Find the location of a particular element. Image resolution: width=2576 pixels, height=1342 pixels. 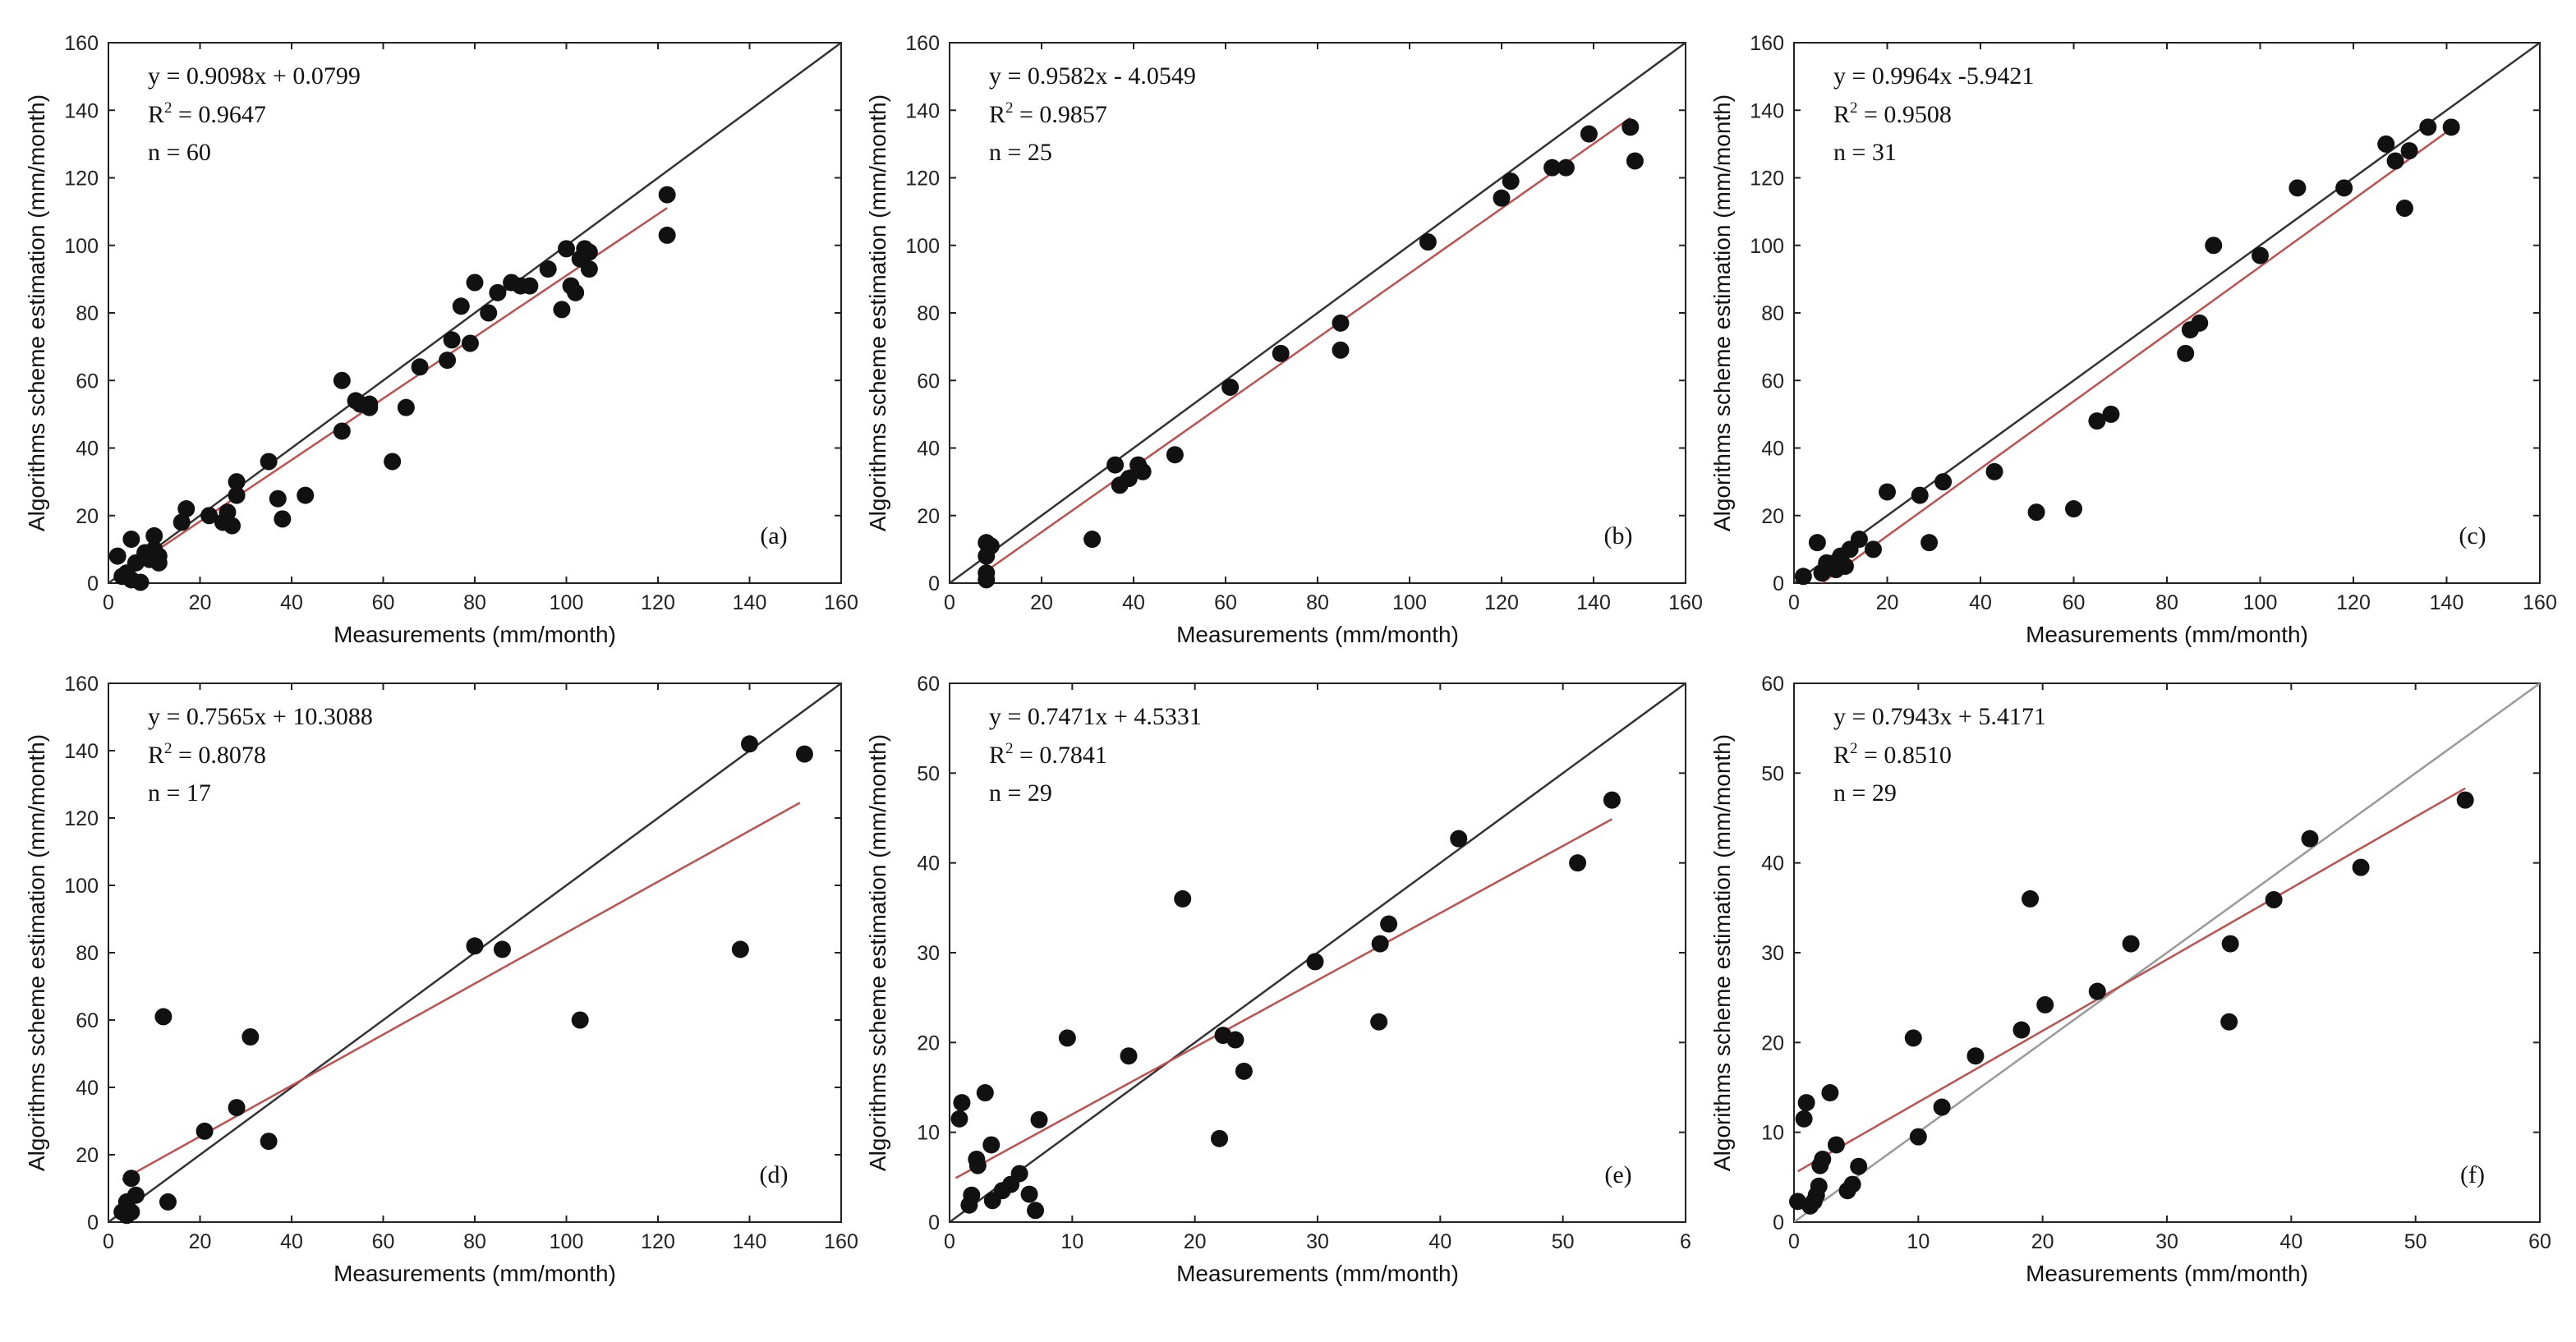

x-tick-label: 60 is located at coordinates (383, 1241).